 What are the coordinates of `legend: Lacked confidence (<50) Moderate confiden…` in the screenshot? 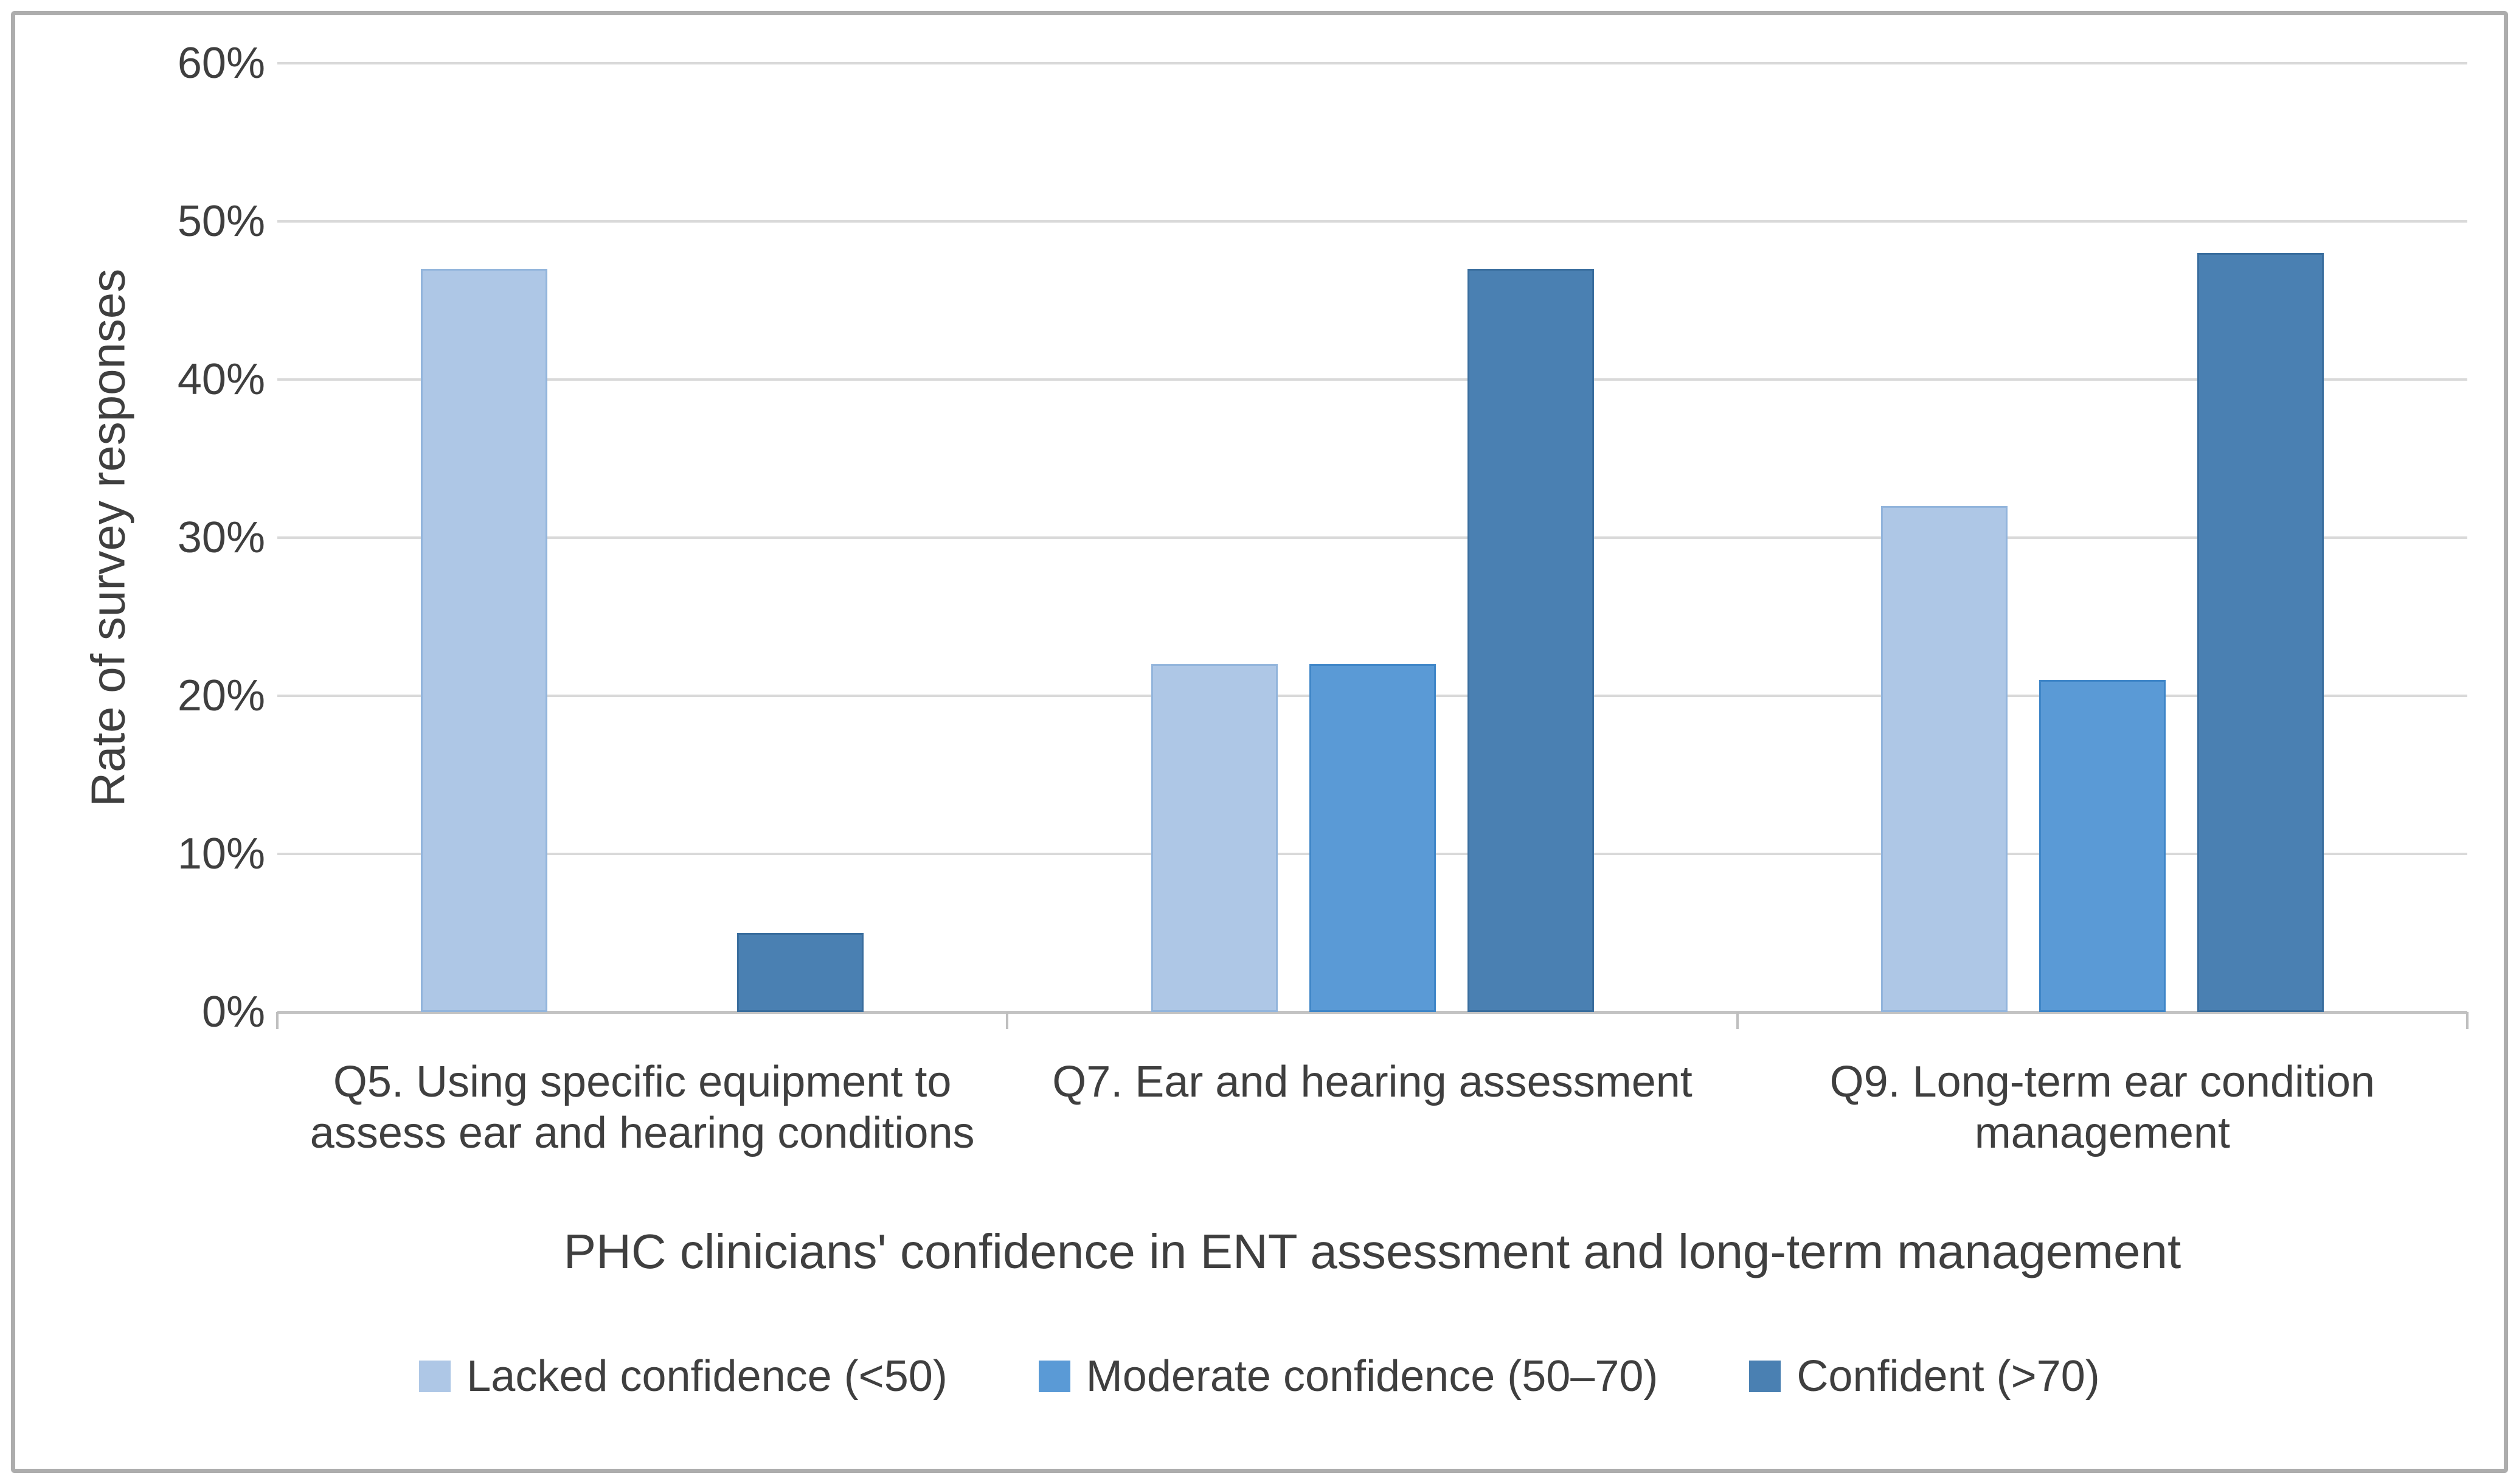 It's located at (1259, 1376).